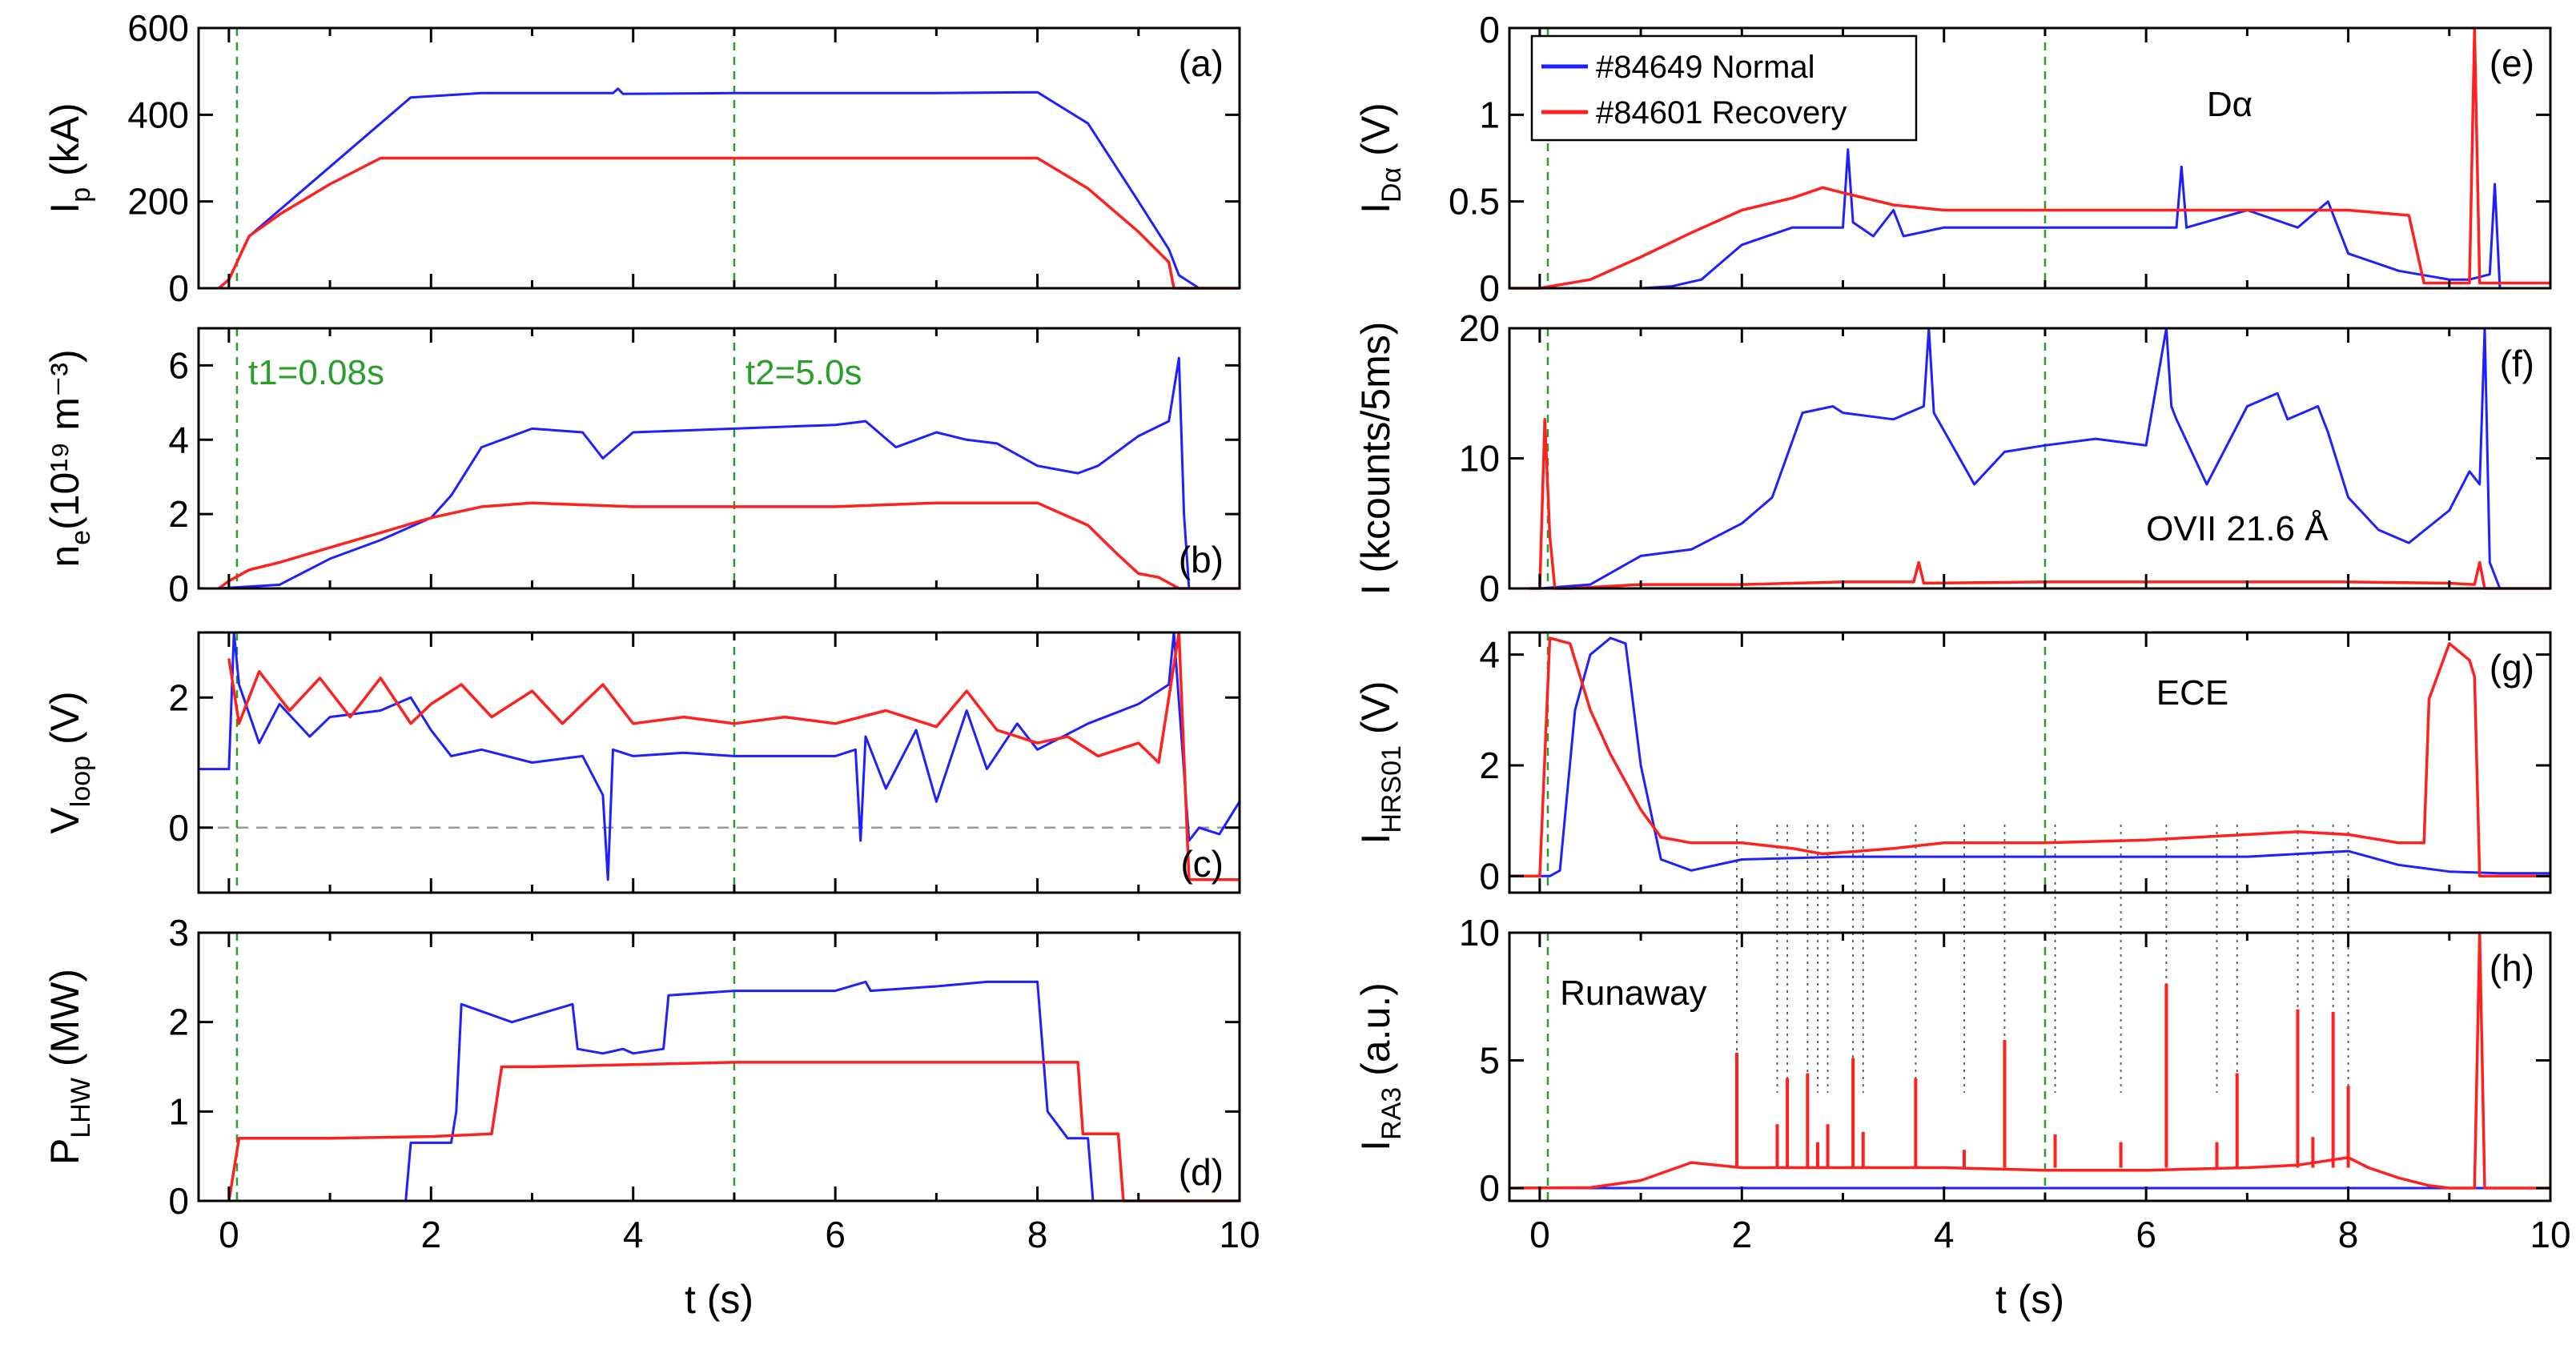  What do you see at coordinates (64, 1023) in the screenshot?
I see `y-label-unit: (MW)` at bounding box center [64, 1023].